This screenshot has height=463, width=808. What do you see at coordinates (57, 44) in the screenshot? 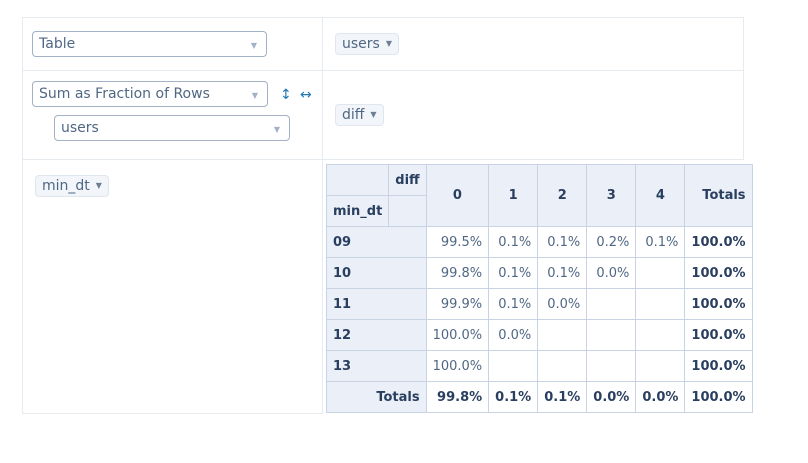
I see `renderer-select-value: Table` at bounding box center [57, 44].